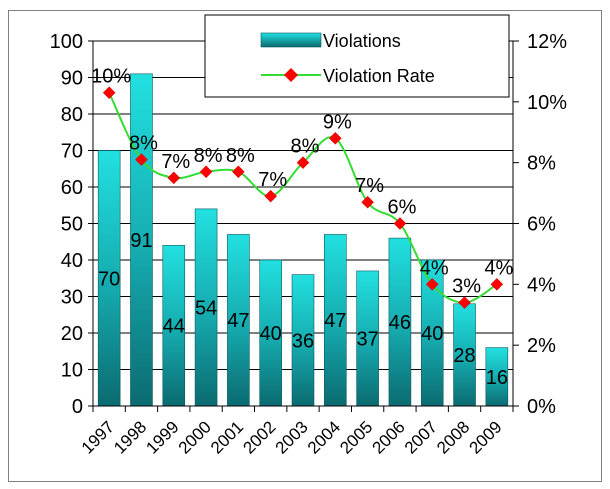 The width and height of the screenshot is (610, 489). Describe the element at coordinates (541, 346) in the screenshot. I see `y-right-tick-label: 2%` at that location.